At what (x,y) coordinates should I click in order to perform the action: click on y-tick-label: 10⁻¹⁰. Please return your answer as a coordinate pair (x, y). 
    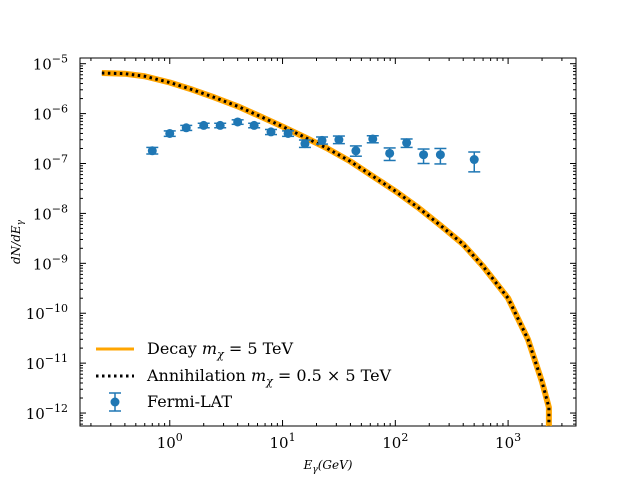
    Looking at the image, I should click on (47, 312).